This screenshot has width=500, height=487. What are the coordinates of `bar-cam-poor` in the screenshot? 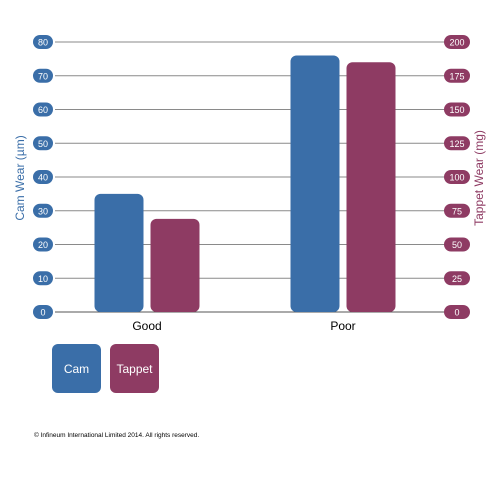 It's located at (315, 183).